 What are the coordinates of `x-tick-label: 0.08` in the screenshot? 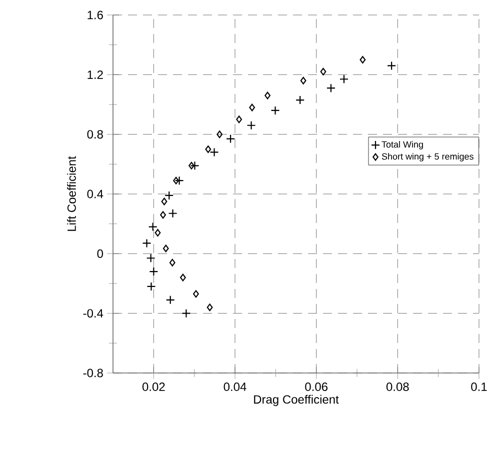 It's located at (397, 387).